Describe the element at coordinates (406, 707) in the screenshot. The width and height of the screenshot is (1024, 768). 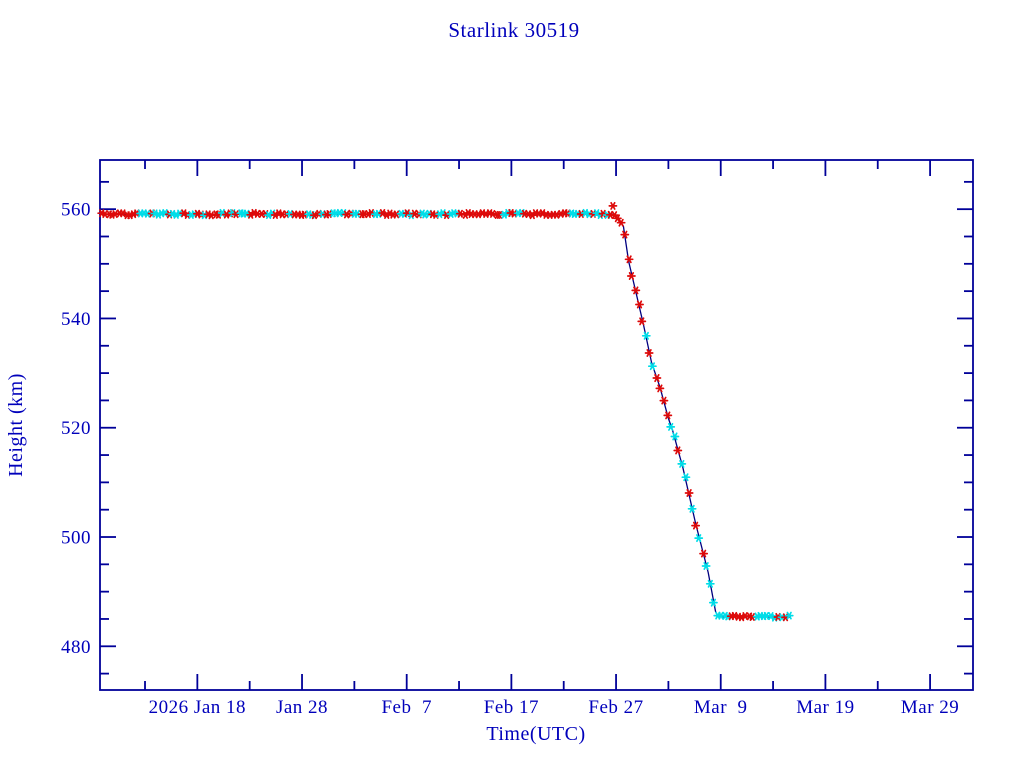
I see `x-tick-label: Feb 7` at that location.